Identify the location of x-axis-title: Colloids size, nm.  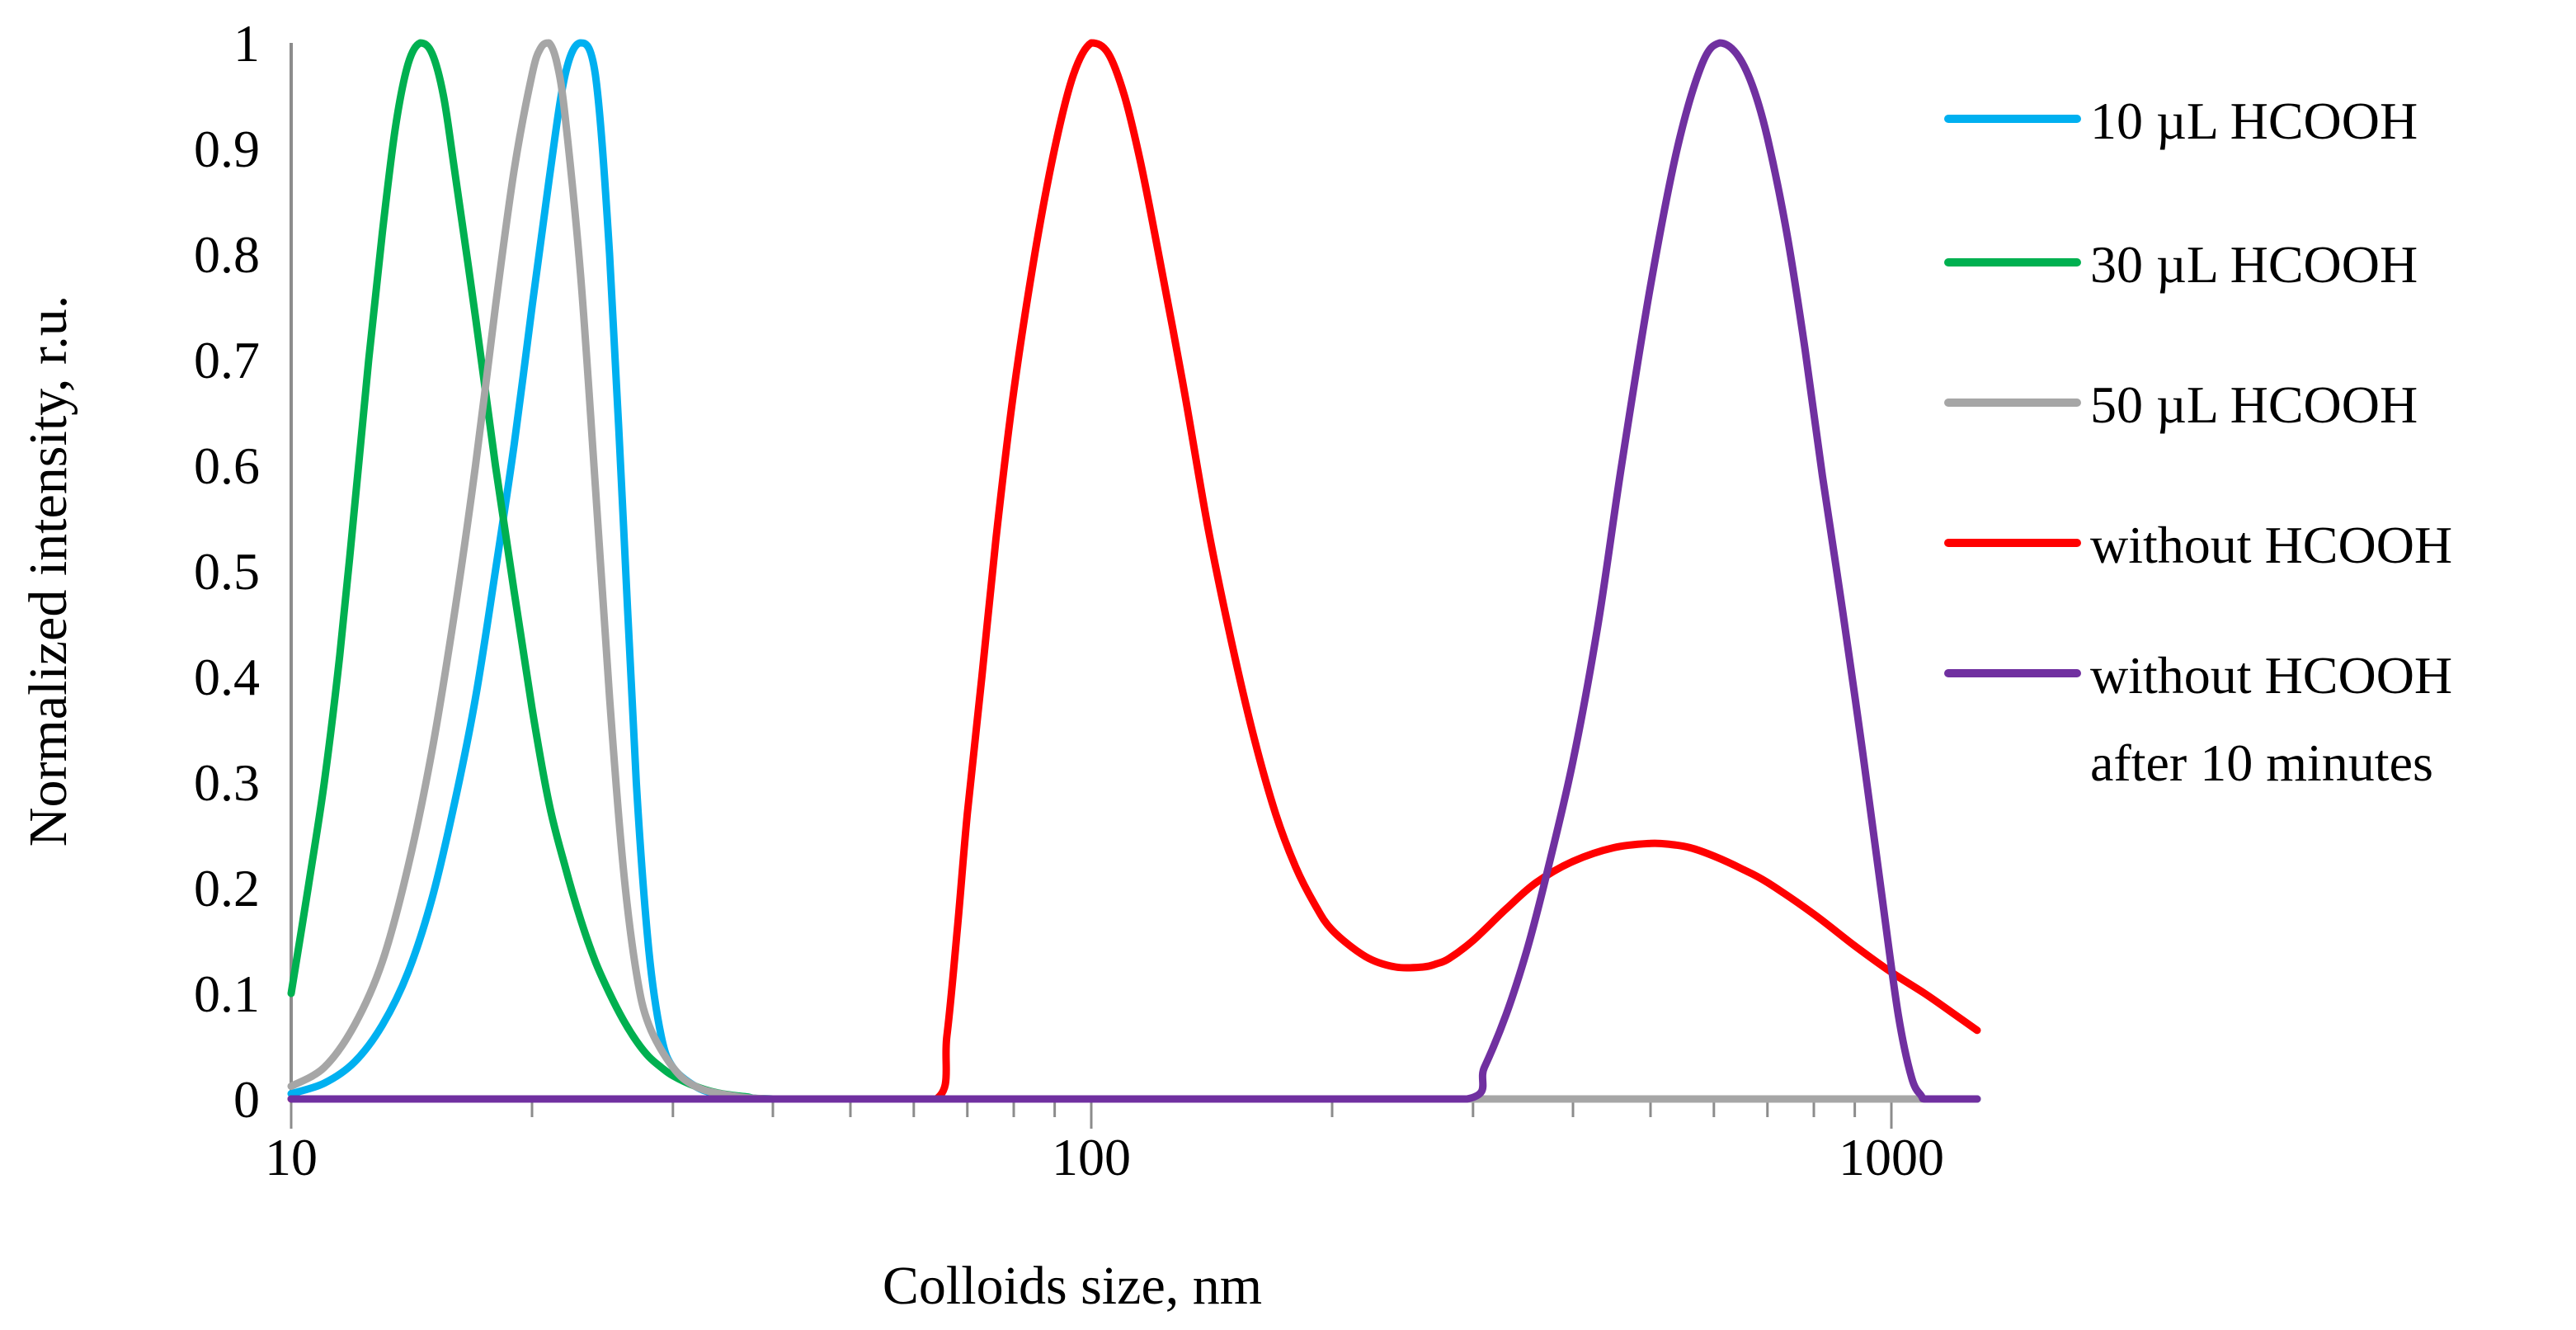
(1072, 1286).